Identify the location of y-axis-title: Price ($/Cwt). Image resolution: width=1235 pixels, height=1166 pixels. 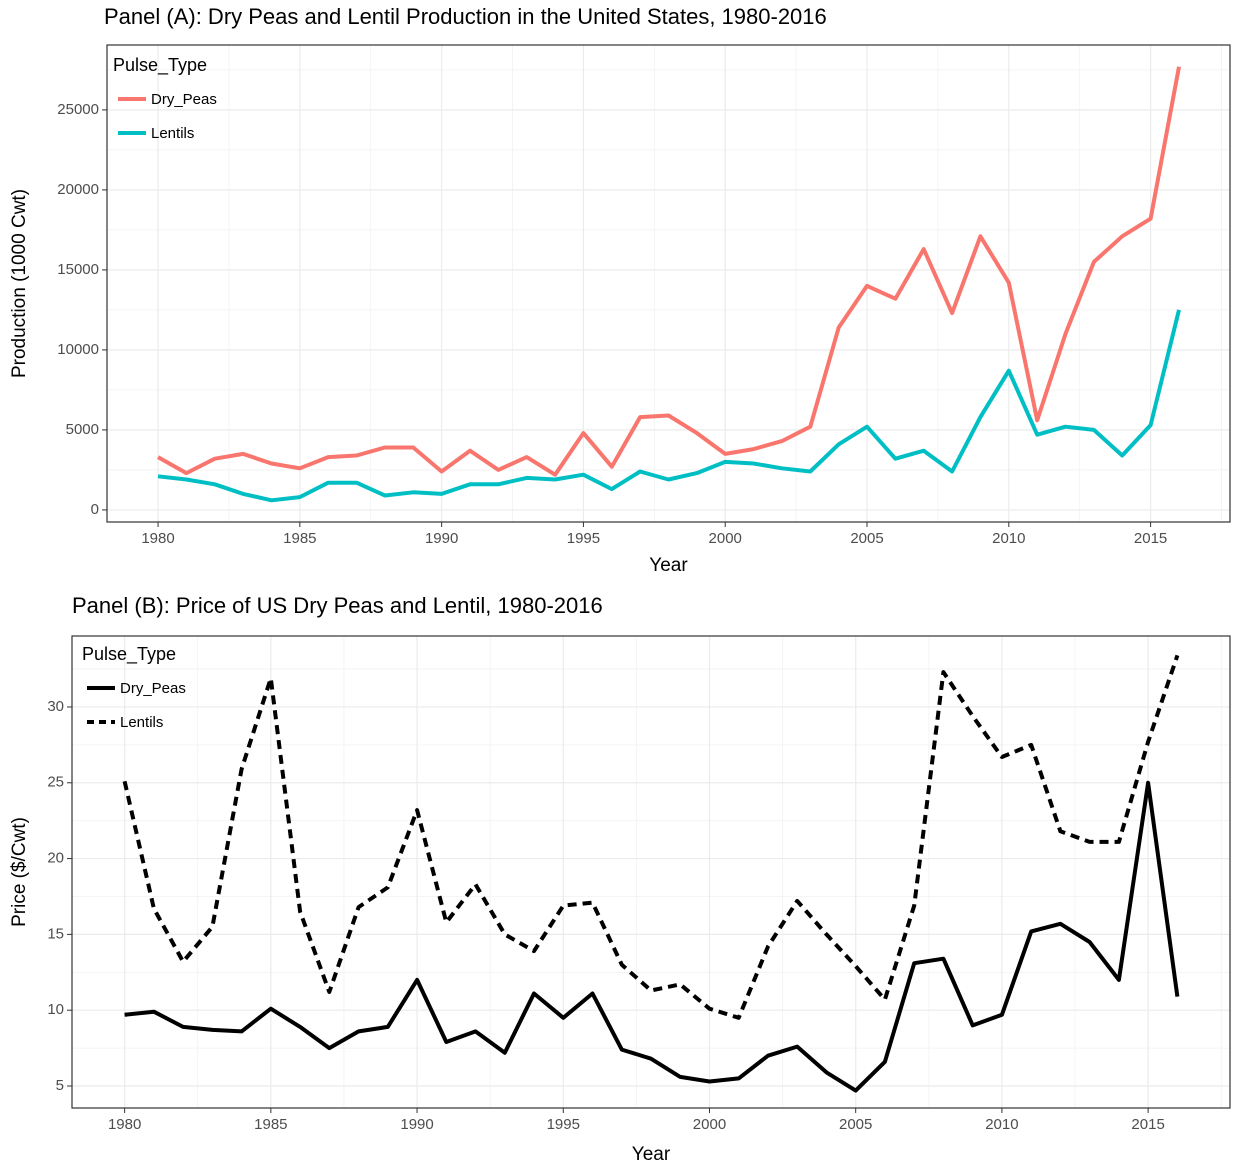
(19, 872).